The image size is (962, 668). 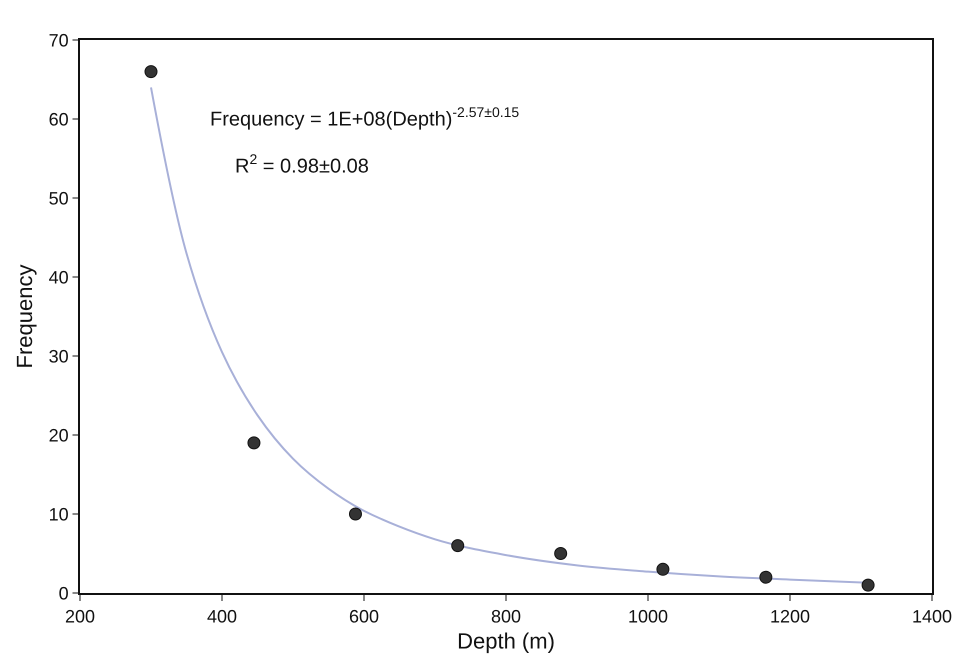 What do you see at coordinates (506, 641) in the screenshot?
I see `x-axis-title: Depth (m)` at bounding box center [506, 641].